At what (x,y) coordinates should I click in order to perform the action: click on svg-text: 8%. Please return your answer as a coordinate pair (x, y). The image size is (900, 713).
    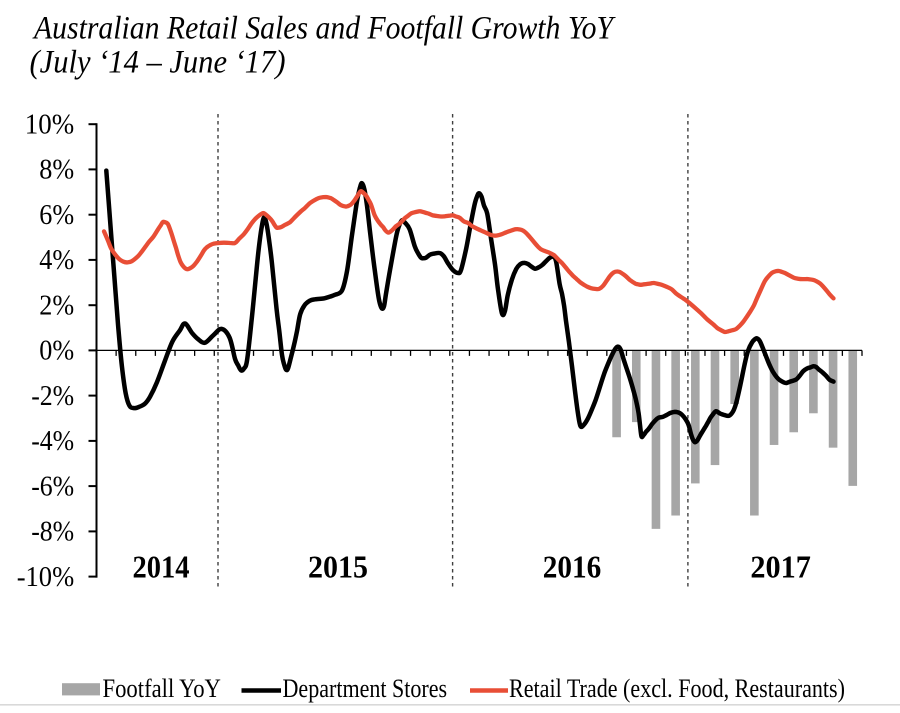
    Looking at the image, I should click on (56, 170).